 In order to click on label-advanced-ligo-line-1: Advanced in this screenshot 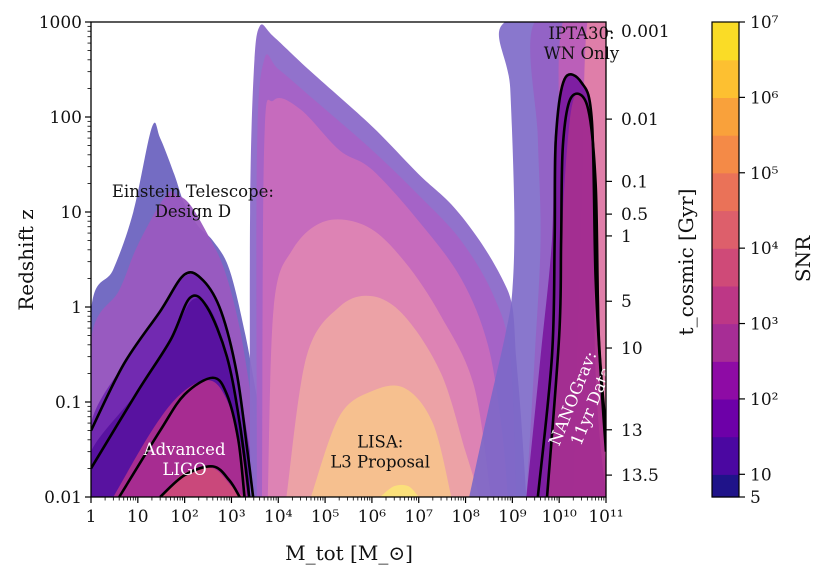, I will do `click(184, 449)`.